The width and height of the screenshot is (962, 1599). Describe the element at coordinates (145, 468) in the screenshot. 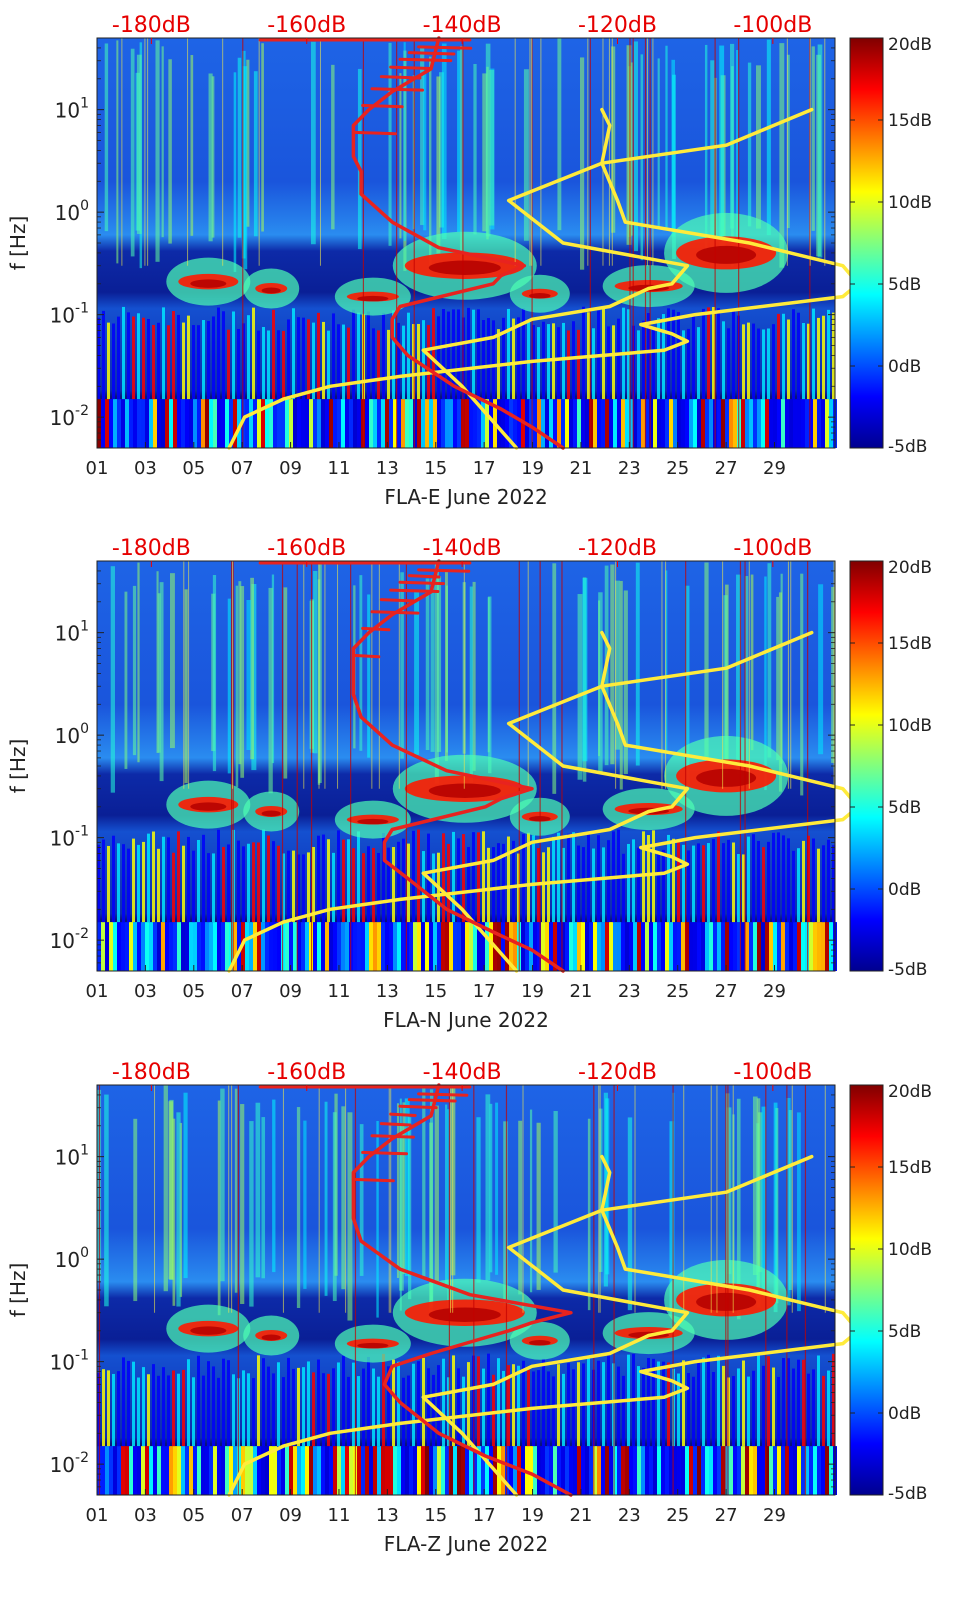

I see `x-tick-label: 03` at that location.